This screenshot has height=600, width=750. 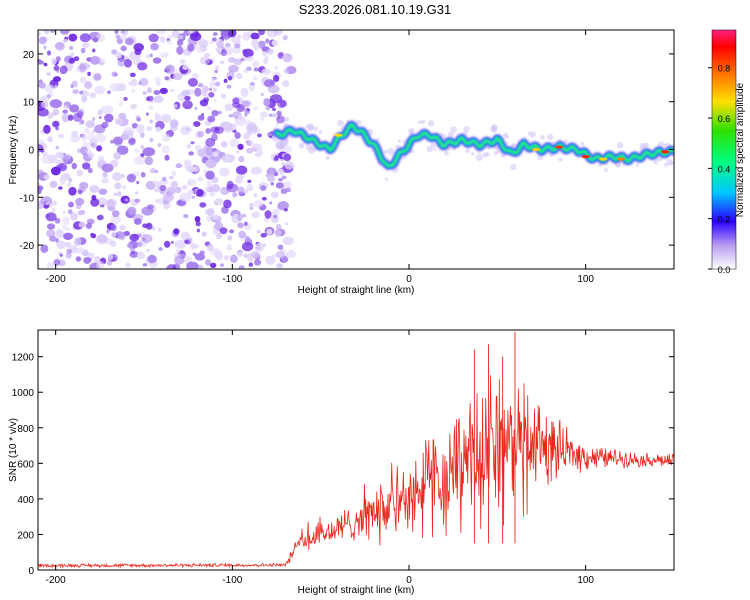 I want to click on colorbar-tick-label: 0.6, so click(x=724, y=119).